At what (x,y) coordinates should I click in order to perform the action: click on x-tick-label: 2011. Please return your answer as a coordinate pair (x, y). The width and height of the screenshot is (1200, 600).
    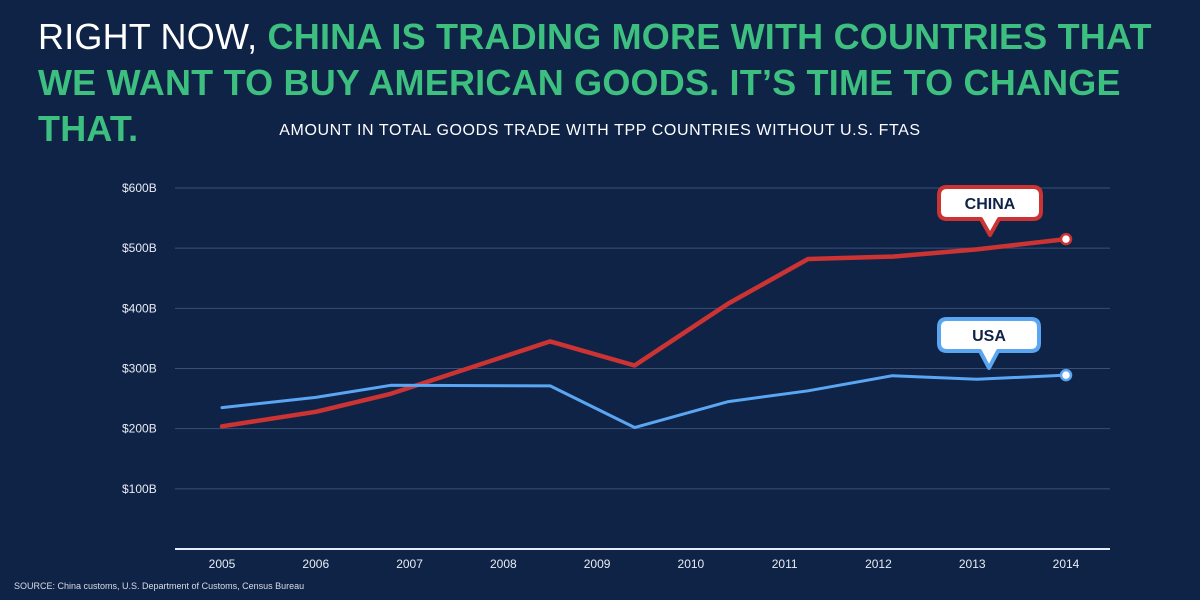
    Looking at the image, I should click on (785, 564).